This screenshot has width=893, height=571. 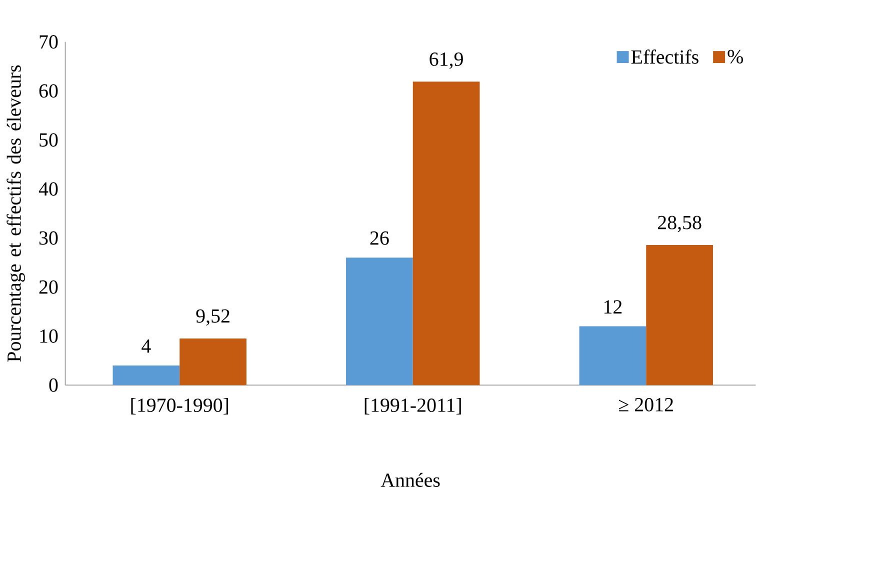 What do you see at coordinates (16, 213) in the screenshot?
I see `y-axis-title: Pourcentage et effectifs des éleveurs` at bounding box center [16, 213].